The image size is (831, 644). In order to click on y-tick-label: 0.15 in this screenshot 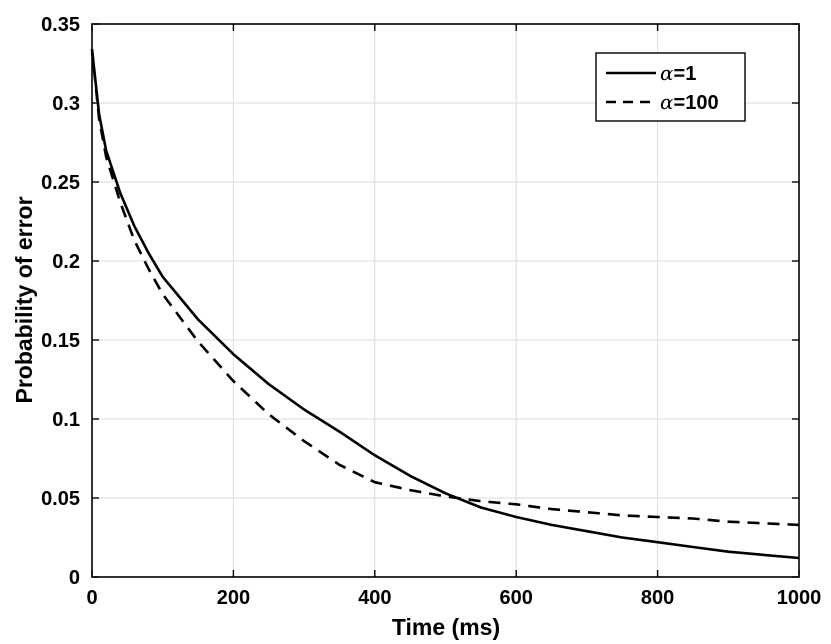, I will do `click(60, 341)`.